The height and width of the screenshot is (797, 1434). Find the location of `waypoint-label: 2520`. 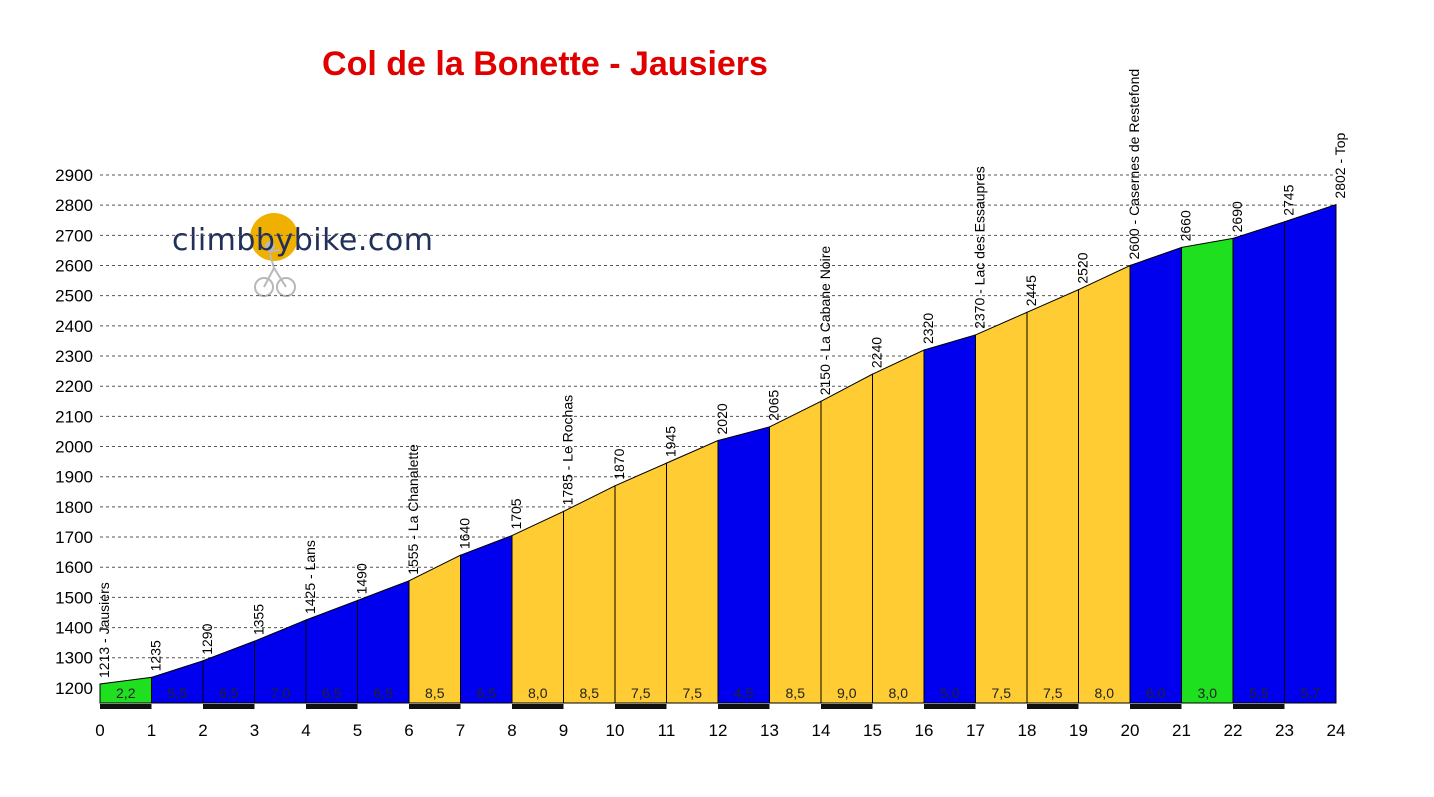

waypoint-label: 2520 is located at coordinates (1083, 267).